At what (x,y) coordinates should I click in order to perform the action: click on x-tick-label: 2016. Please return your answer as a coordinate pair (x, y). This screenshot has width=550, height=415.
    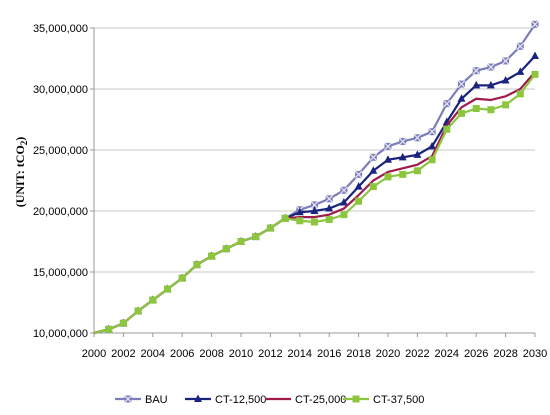
    Looking at the image, I should click on (329, 354).